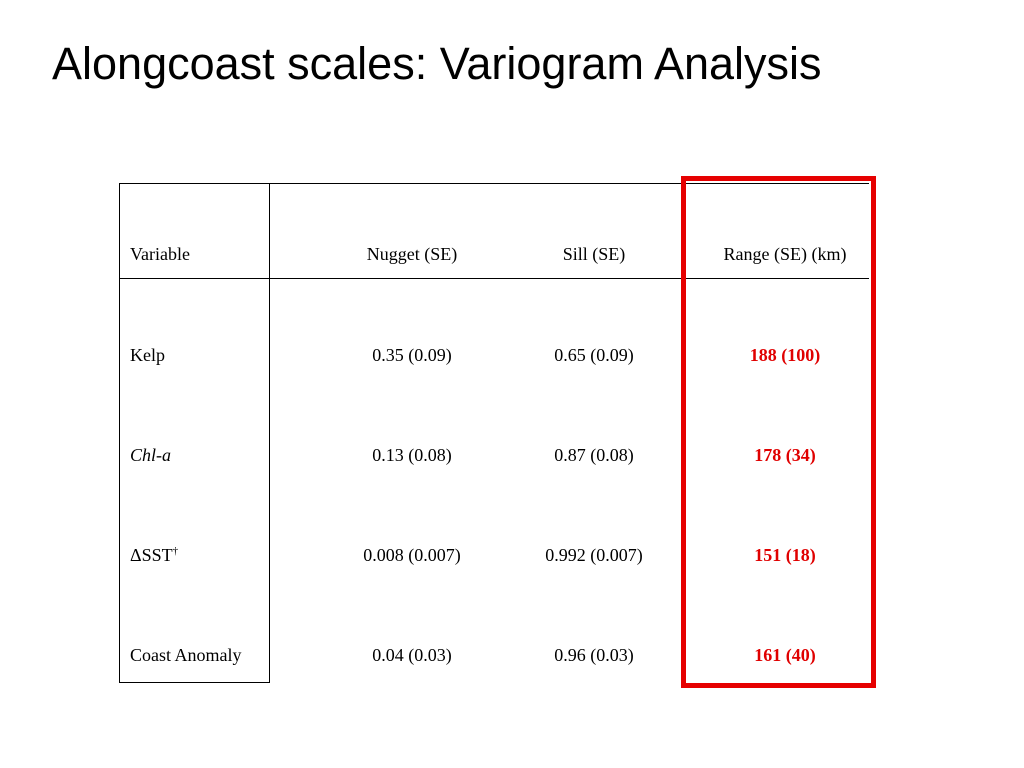 This screenshot has width=1024, height=768. I want to click on row-range: 178 (34), so click(785, 455).